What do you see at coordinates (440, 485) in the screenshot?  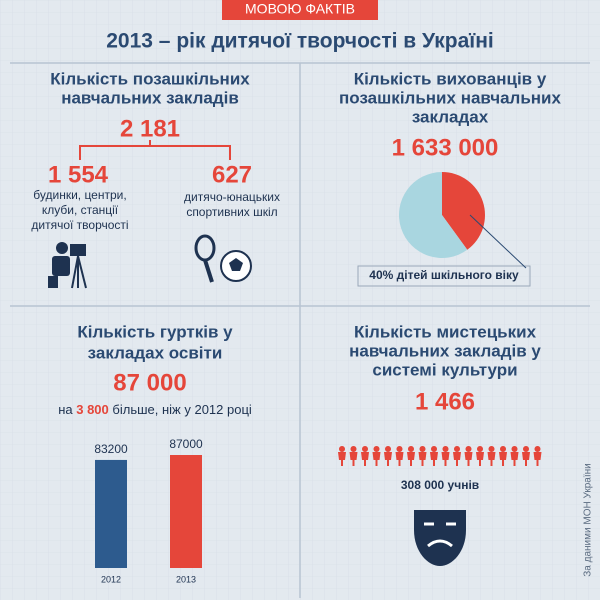 I see `caption: 308 000 учнів` at bounding box center [440, 485].